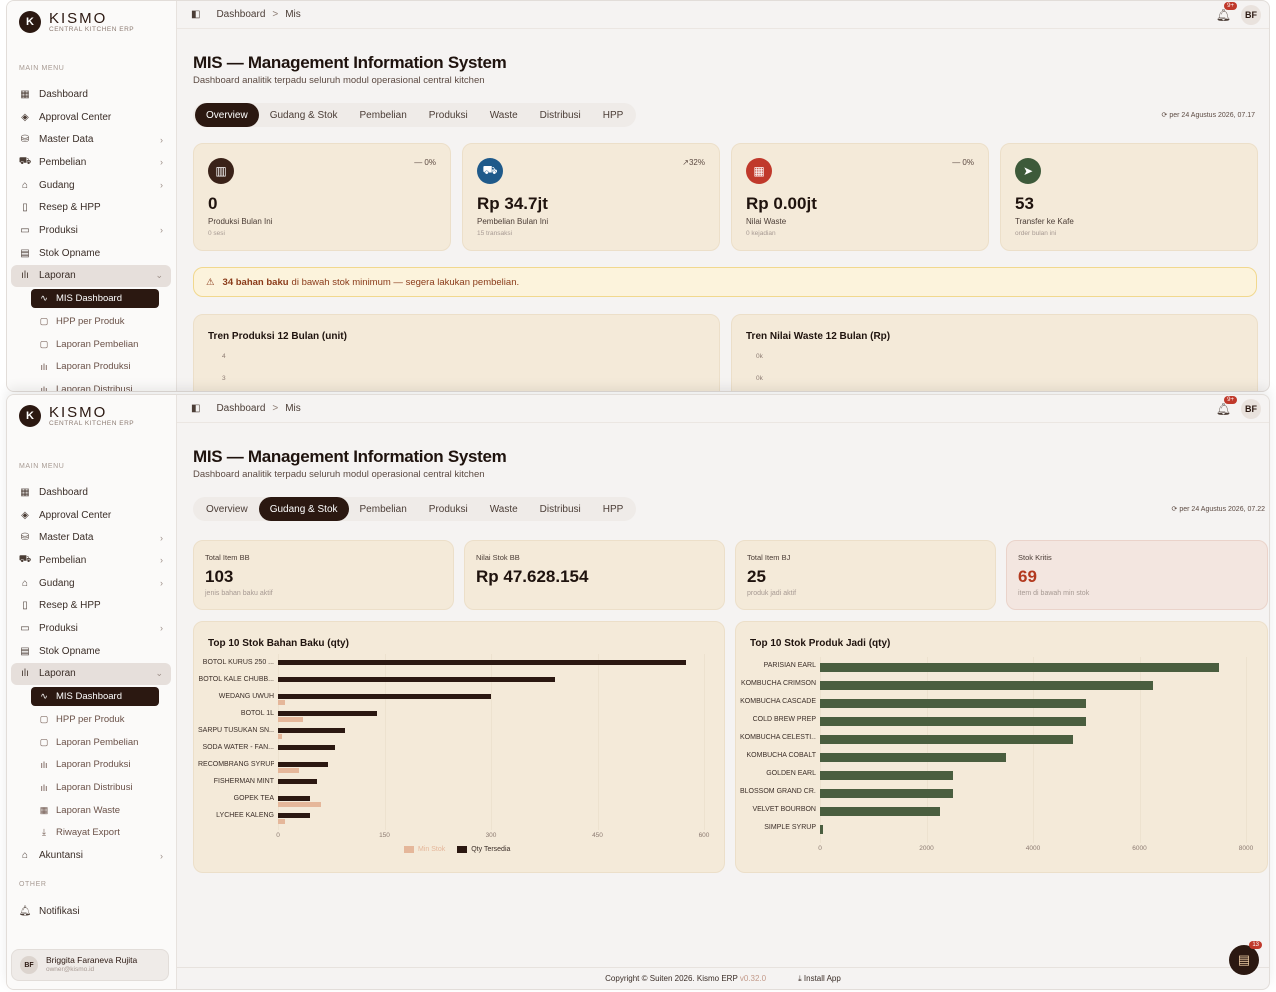 This screenshot has height=992, width=1276. I want to click on sidebar-sub-riwayat-export: ⤓ Riwayat Export, so click(91, 833).